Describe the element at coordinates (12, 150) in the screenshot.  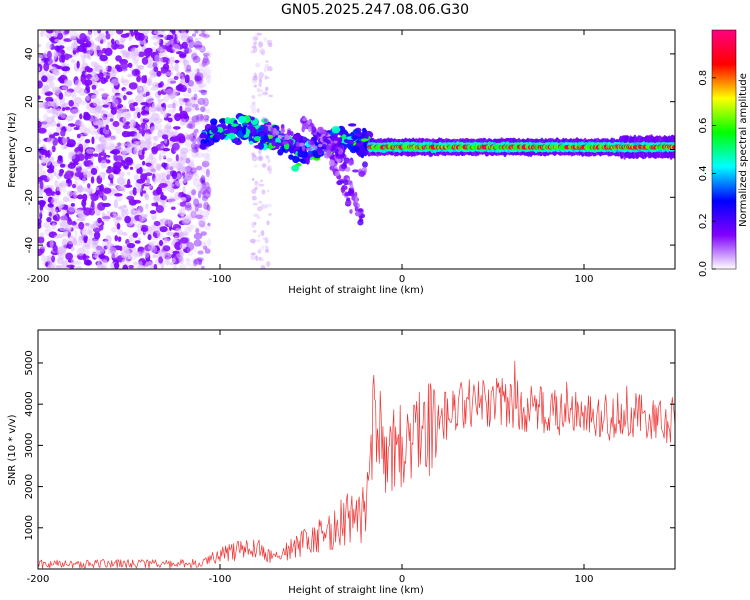
I see `spectrogram-y-label: Frequency (Hz)` at that location.